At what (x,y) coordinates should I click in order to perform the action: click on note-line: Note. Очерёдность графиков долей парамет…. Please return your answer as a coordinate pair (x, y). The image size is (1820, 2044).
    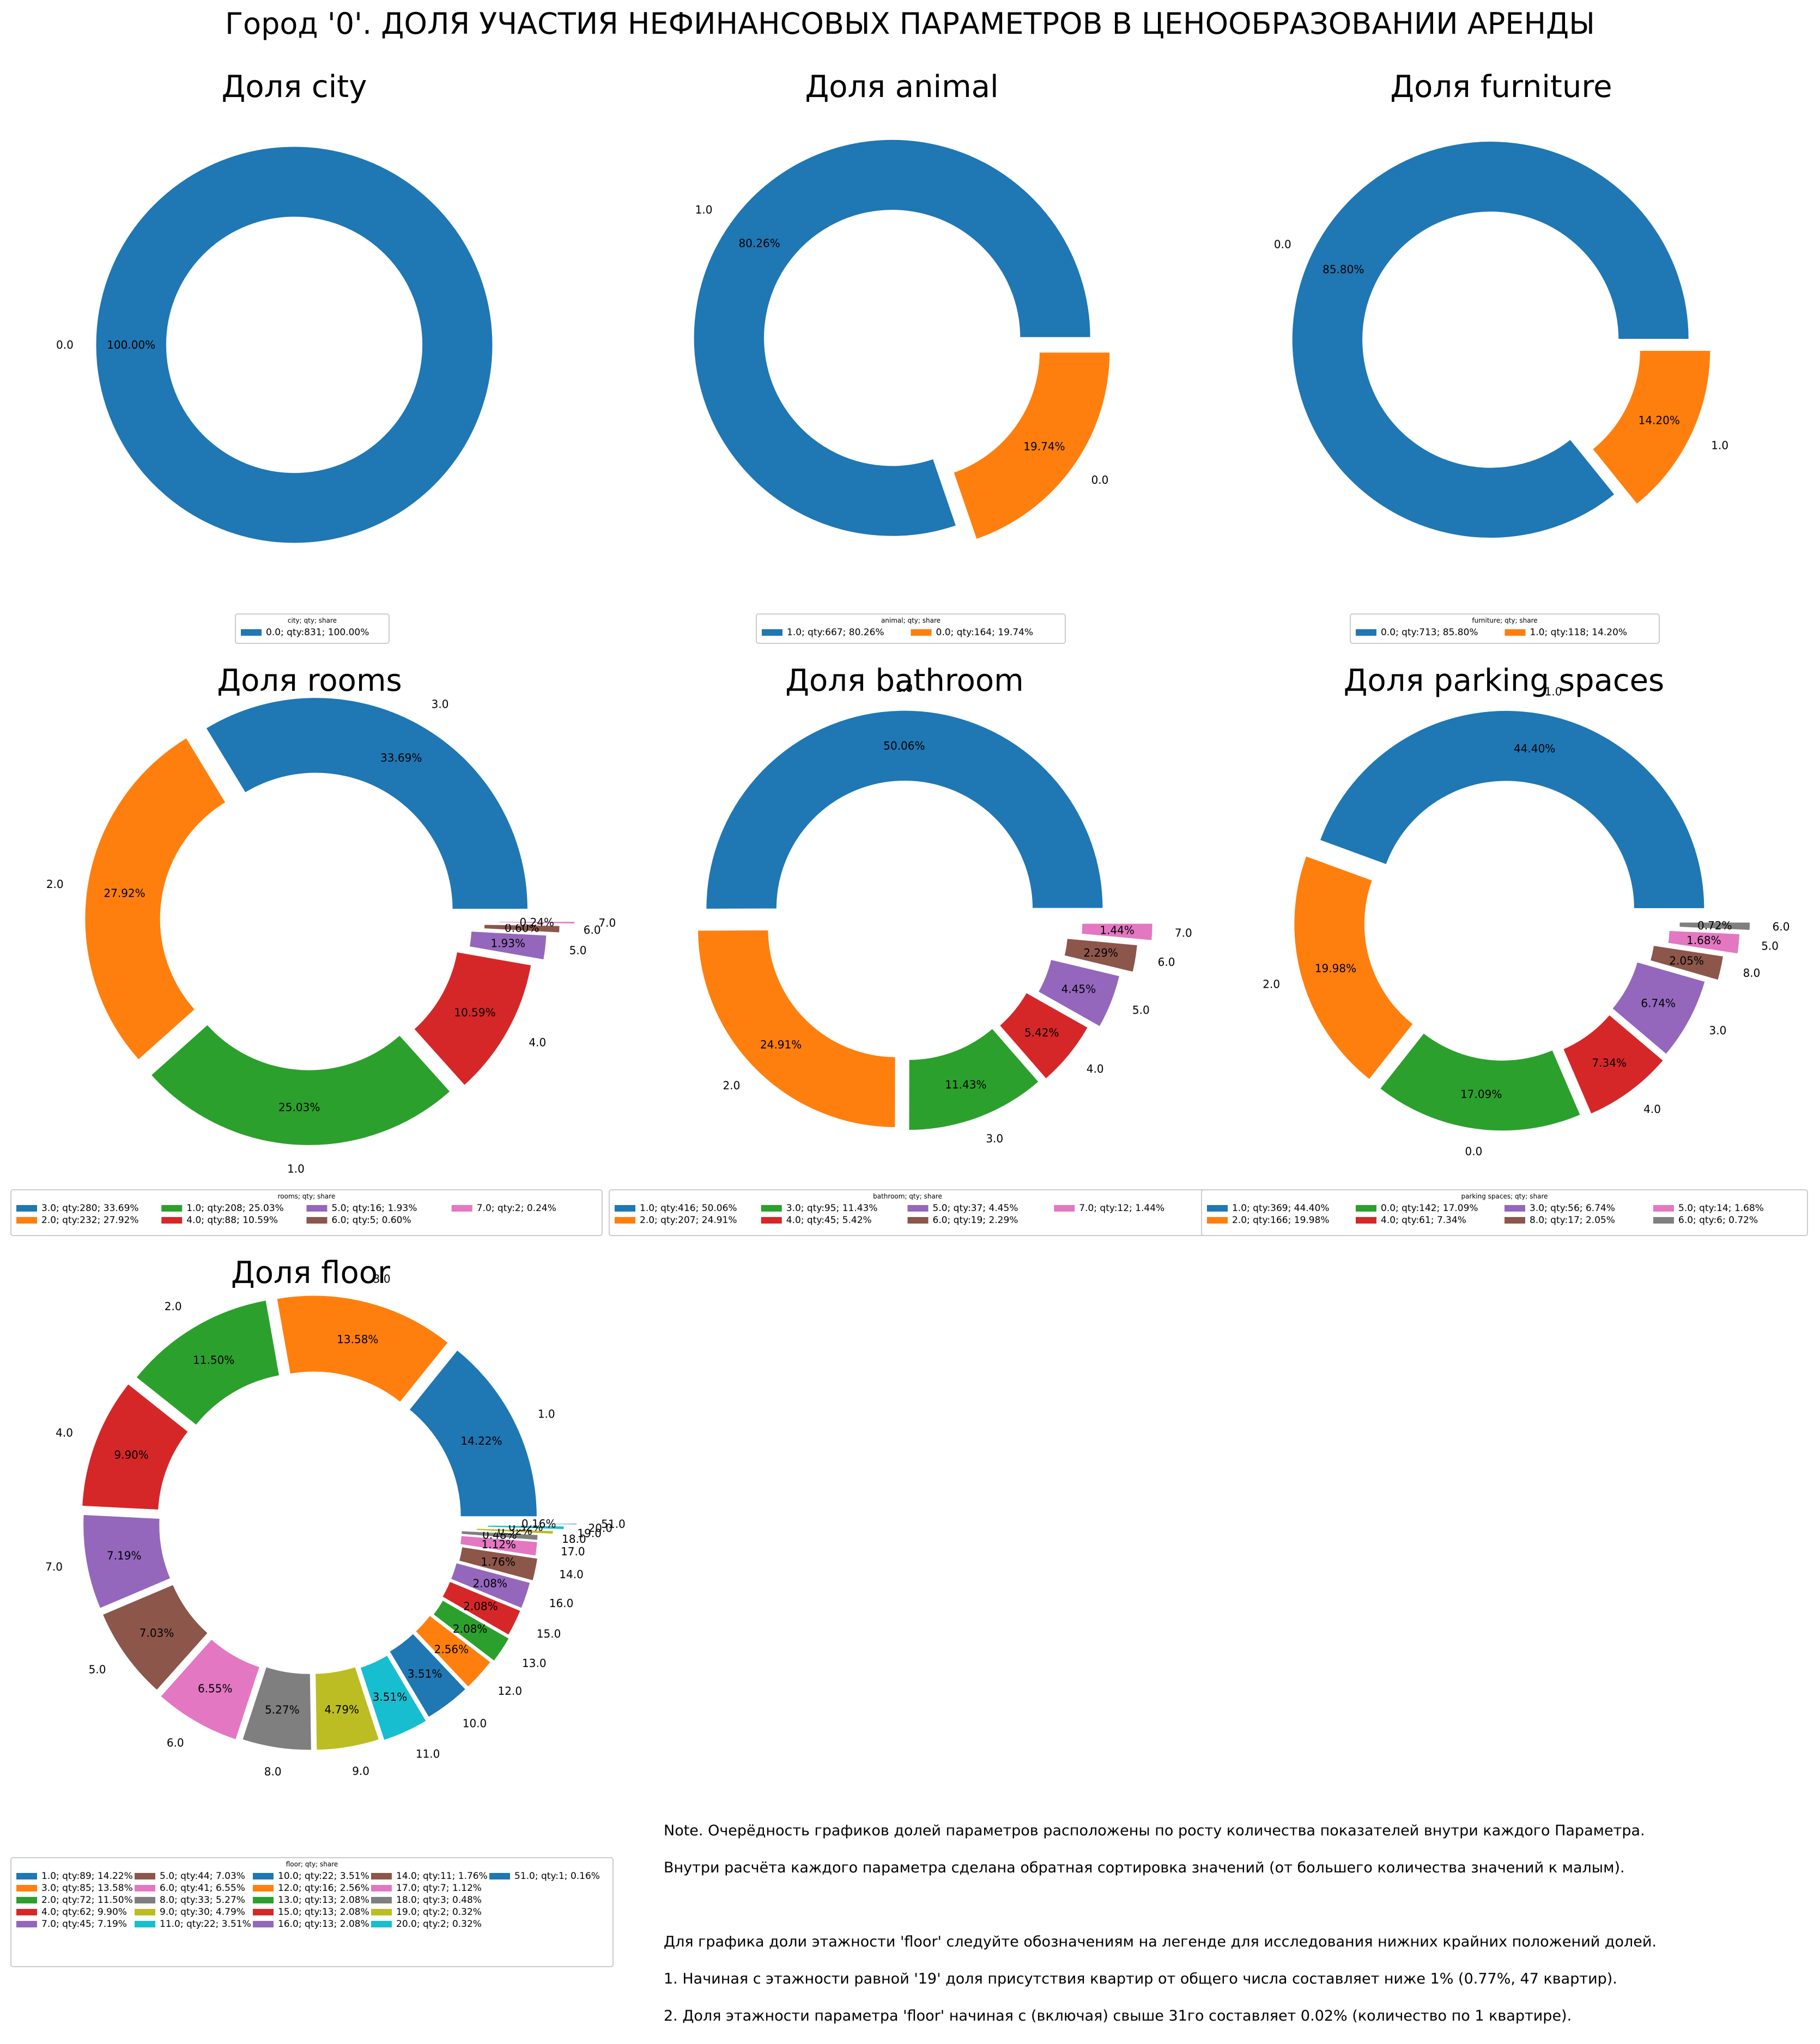
    Looking at the image, I should click on (1154, 1830).